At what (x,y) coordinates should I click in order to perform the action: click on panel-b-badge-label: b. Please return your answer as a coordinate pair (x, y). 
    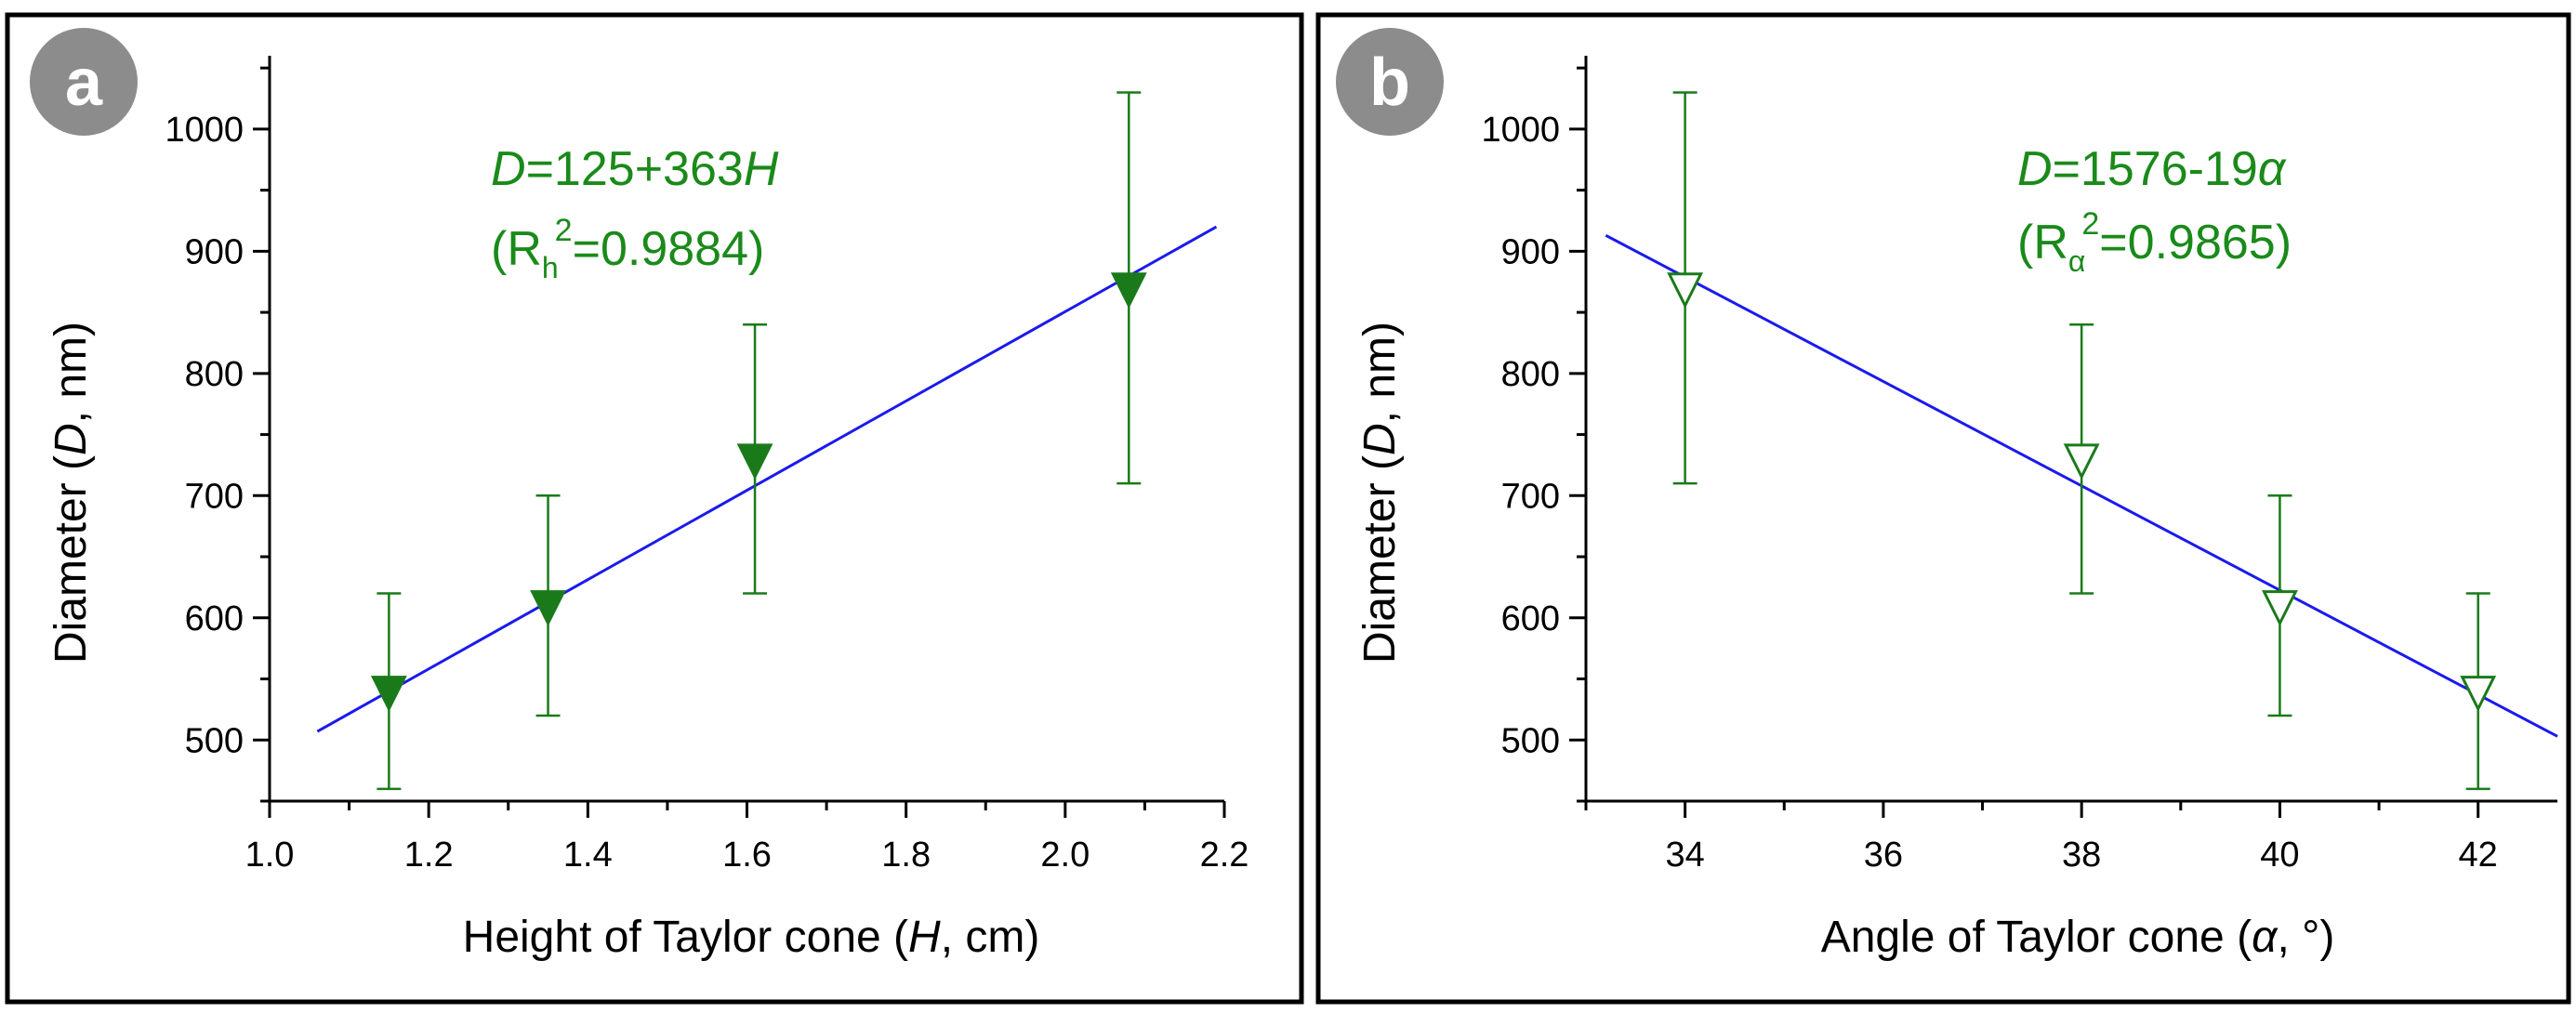
    Looking at the image, I should click on (1389, 83).